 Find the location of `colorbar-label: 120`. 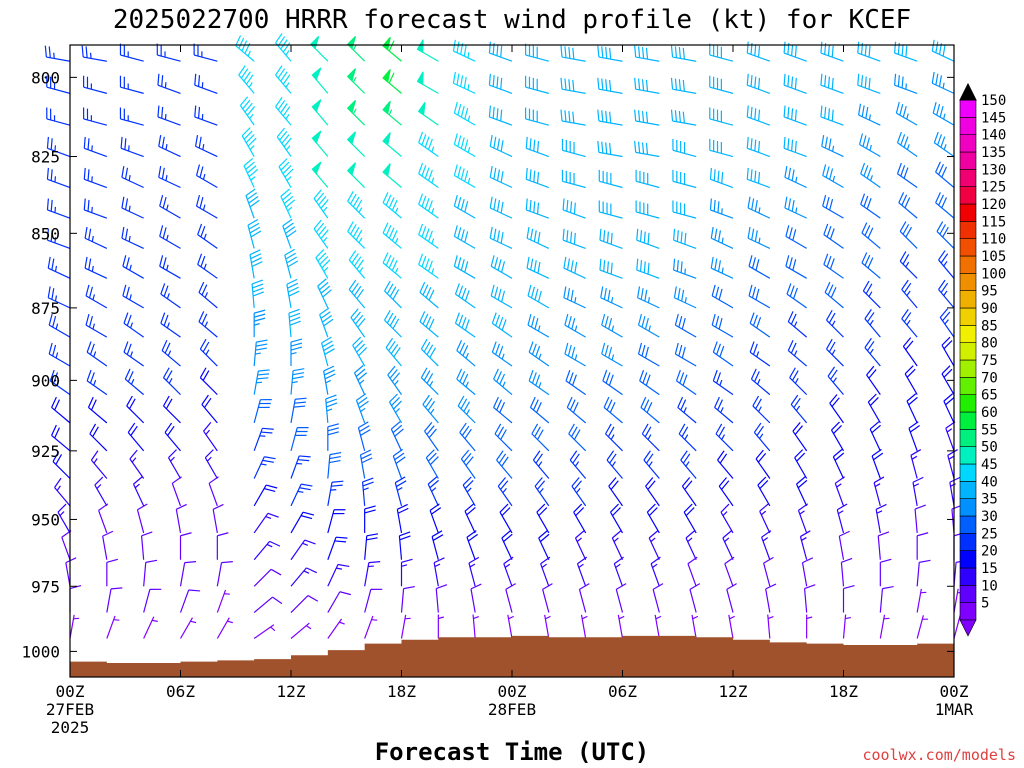

colorbar-label: 120 is located at coordinates (993, 205).